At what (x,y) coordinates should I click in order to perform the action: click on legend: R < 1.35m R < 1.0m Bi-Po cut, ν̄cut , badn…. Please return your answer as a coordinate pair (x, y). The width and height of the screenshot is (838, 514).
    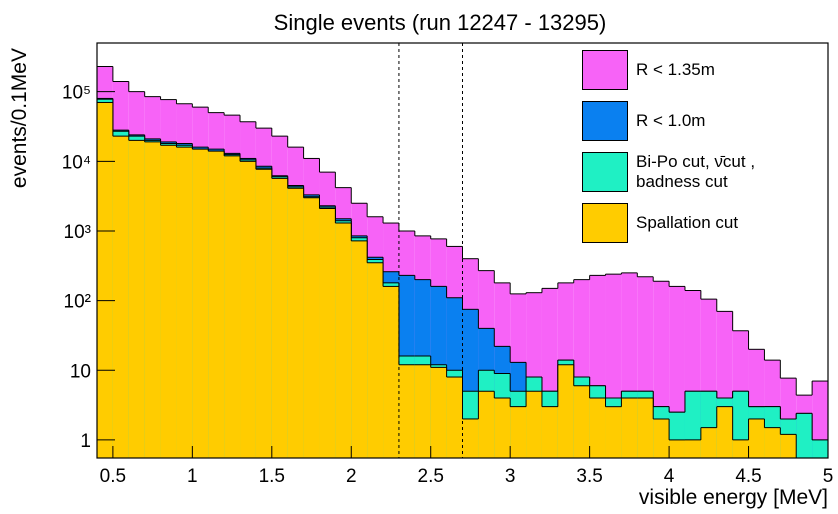
    Looking at the image, I should click on (702, 152).